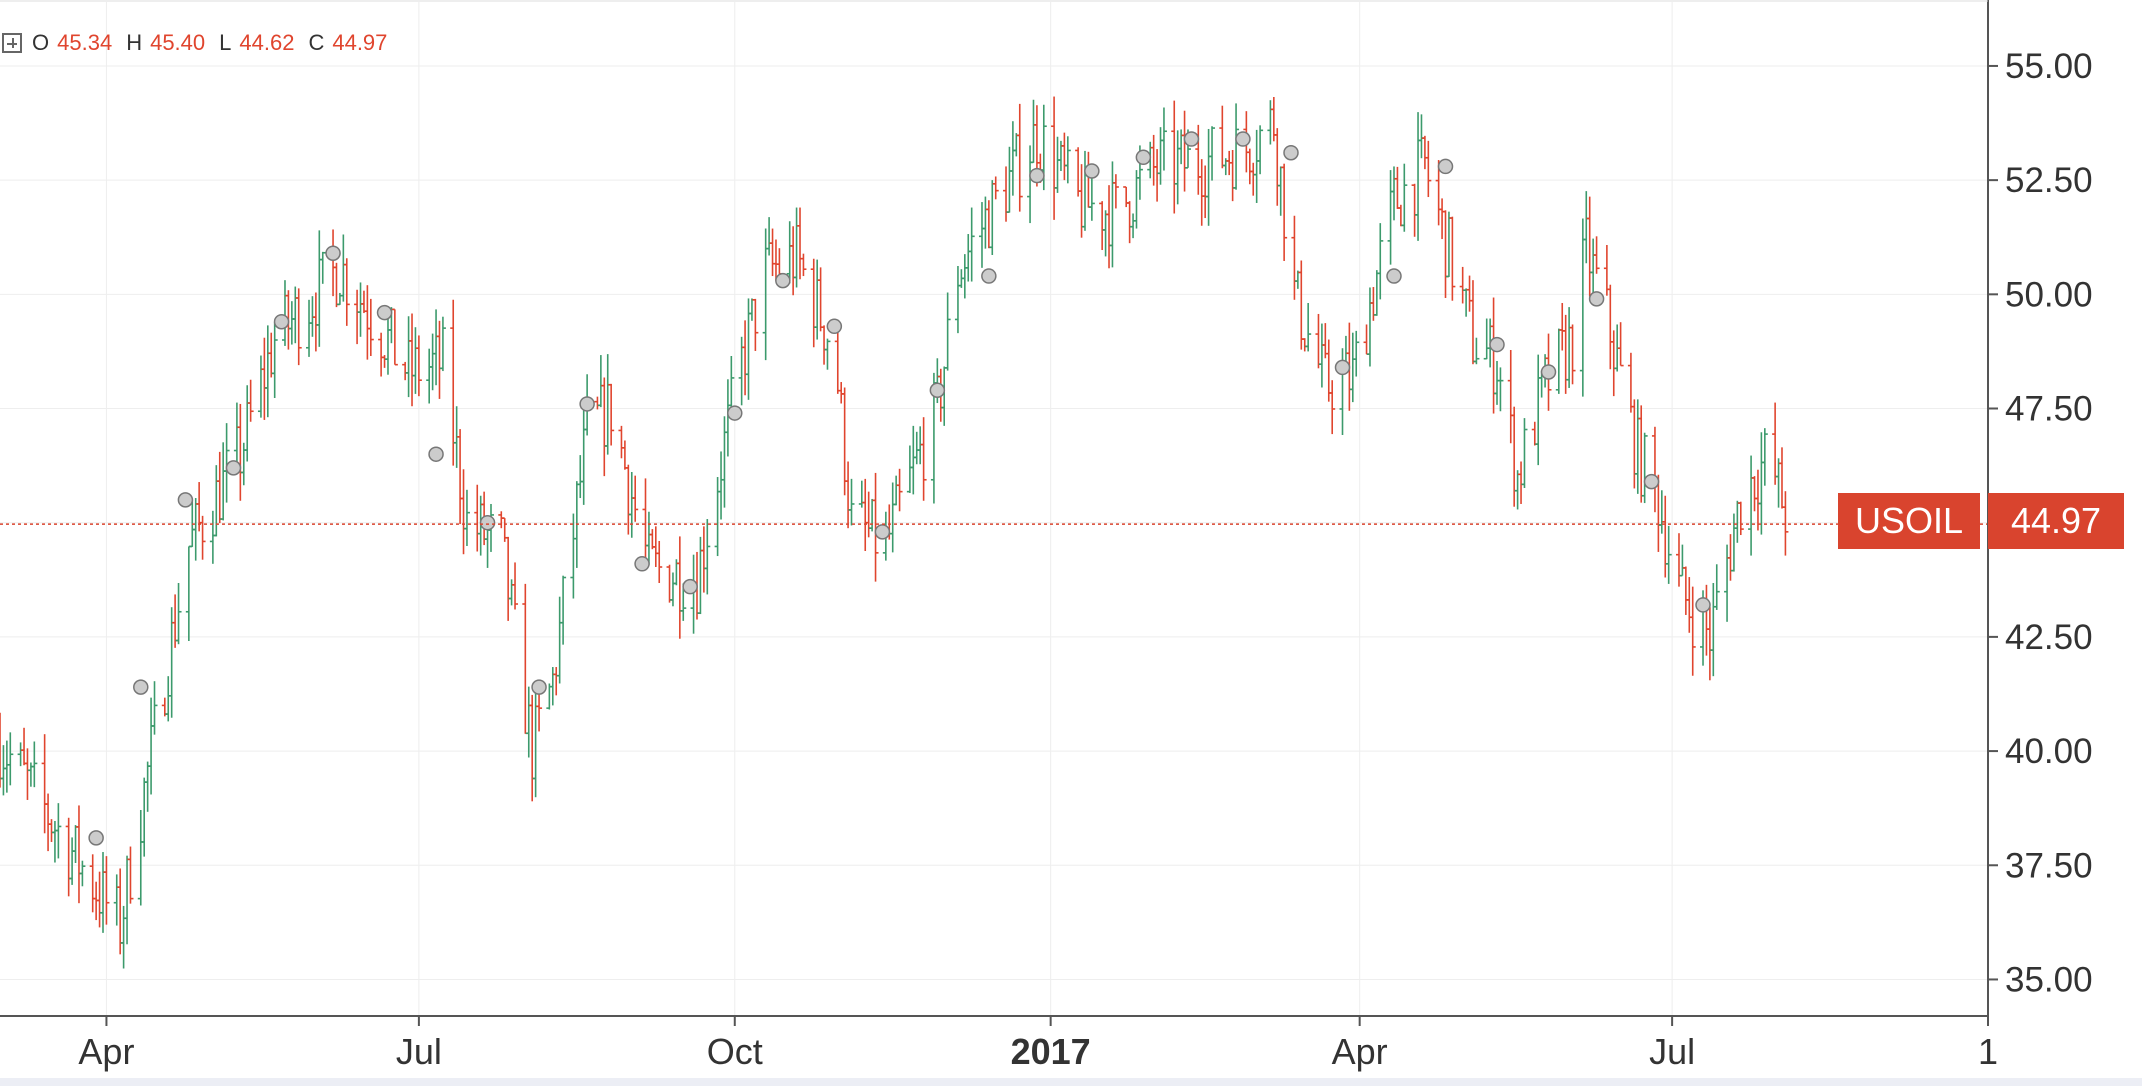 This screenshot has width=2142, height=1091. I want to click on bottom-strip, so click(1071, 1082).